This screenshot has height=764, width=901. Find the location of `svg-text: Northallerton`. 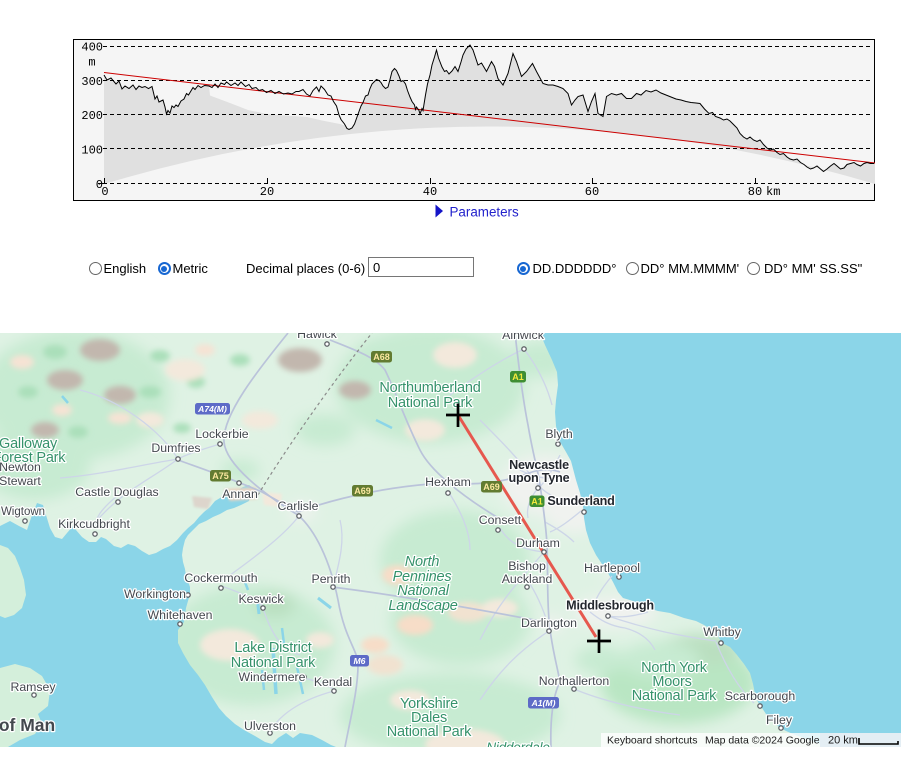

svg-text: Northallerton is located at coordinates (574, 681).